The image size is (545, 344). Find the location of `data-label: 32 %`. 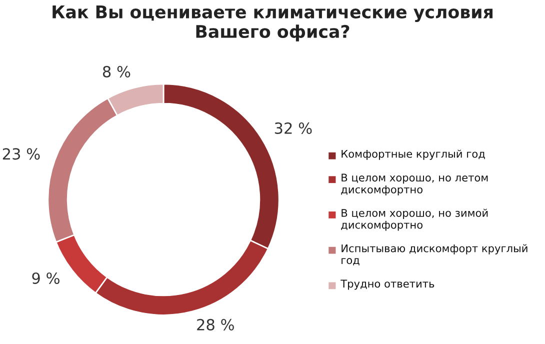

data-label: 32 % is located at coordinates (293, 128).